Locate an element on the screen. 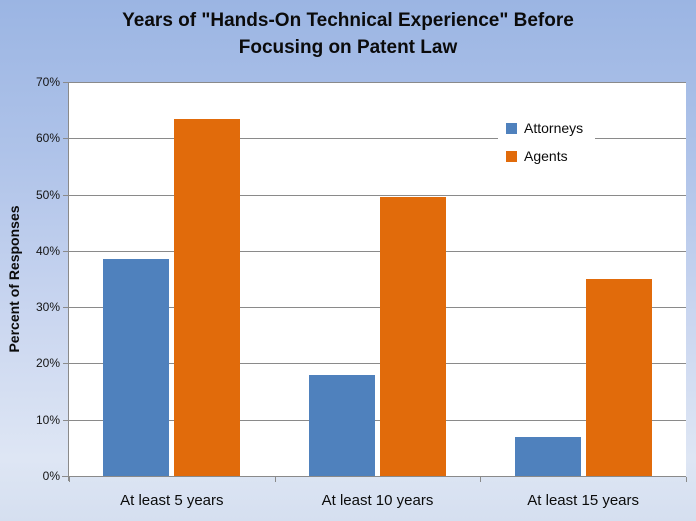 This screenshot has height=521, width=696. legend: Attorneys Agents is located at coordinates (547, 142).